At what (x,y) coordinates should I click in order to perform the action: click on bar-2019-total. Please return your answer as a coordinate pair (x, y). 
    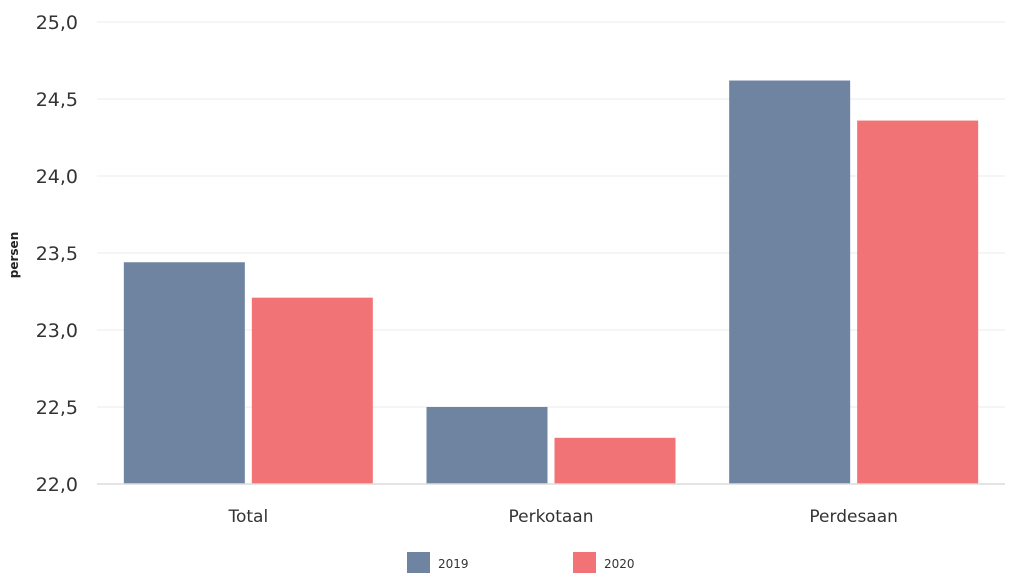
    Looking at the image, I should click on (184, 373).